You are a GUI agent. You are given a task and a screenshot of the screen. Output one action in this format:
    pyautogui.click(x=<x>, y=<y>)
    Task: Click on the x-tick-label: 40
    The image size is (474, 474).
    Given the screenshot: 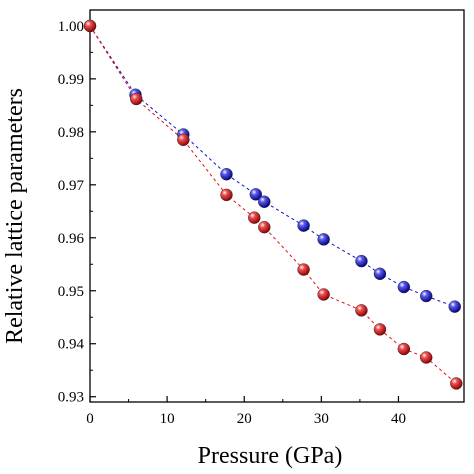 What is the action you would take?
    pyautogui.click(x=398, y=419)
    